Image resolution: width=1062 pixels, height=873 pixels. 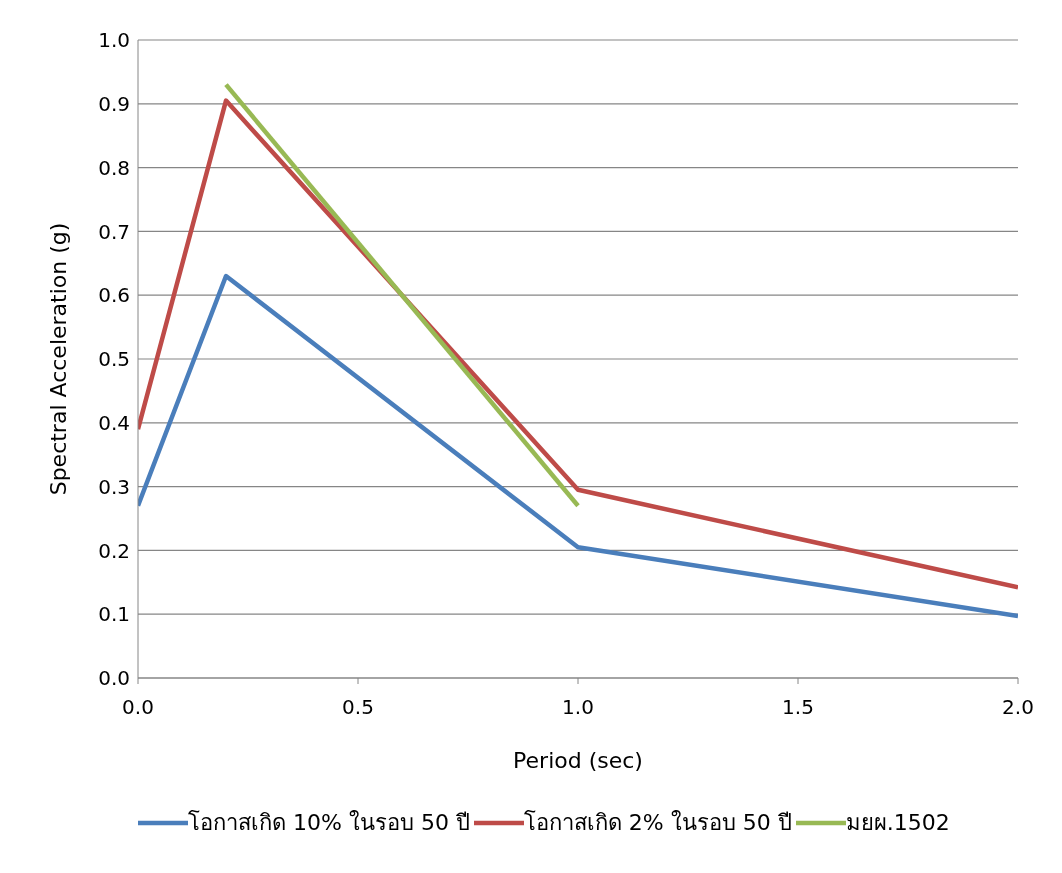 I want to click on y-axis-title: Spectral Acceleration (g), so click(x=58, y=359).